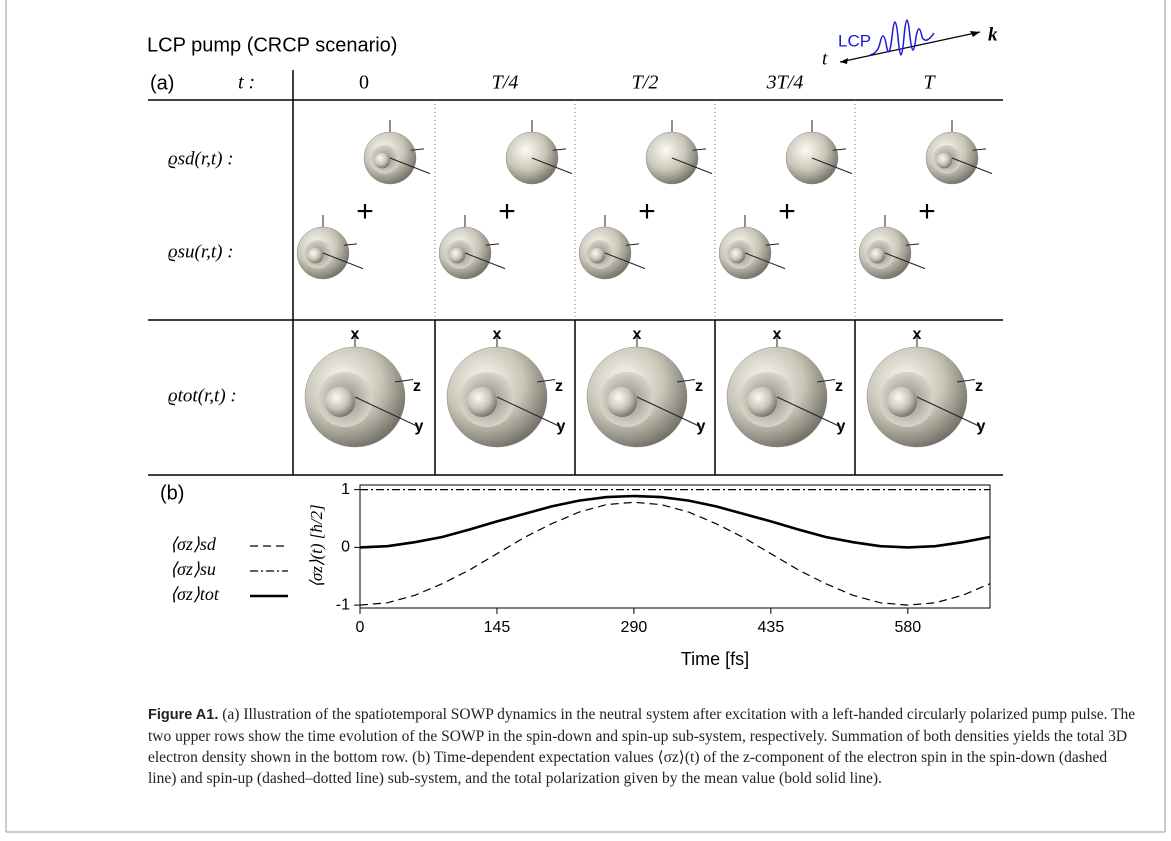 Image resolution: width=1171 pixels, height=841 pixels. Describe the element at coordinates (162, 83) in the screenshot. I see `panel-label: (a)` at that location.